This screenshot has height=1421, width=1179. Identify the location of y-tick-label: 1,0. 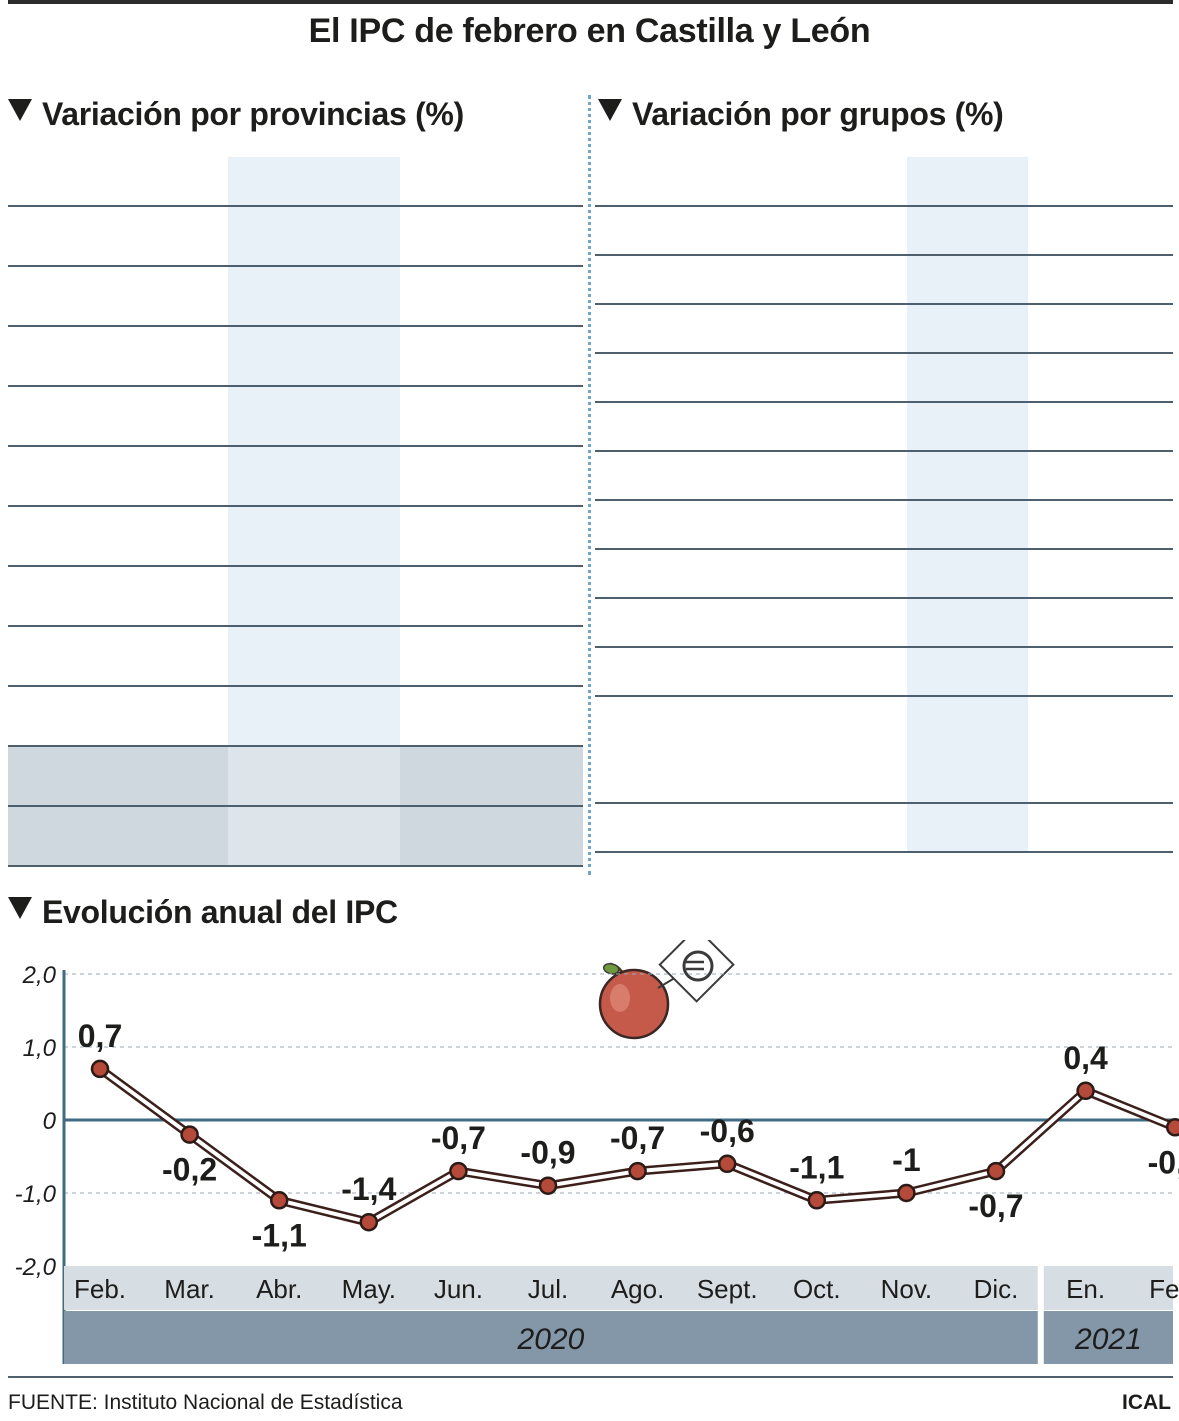
(40, 1048).